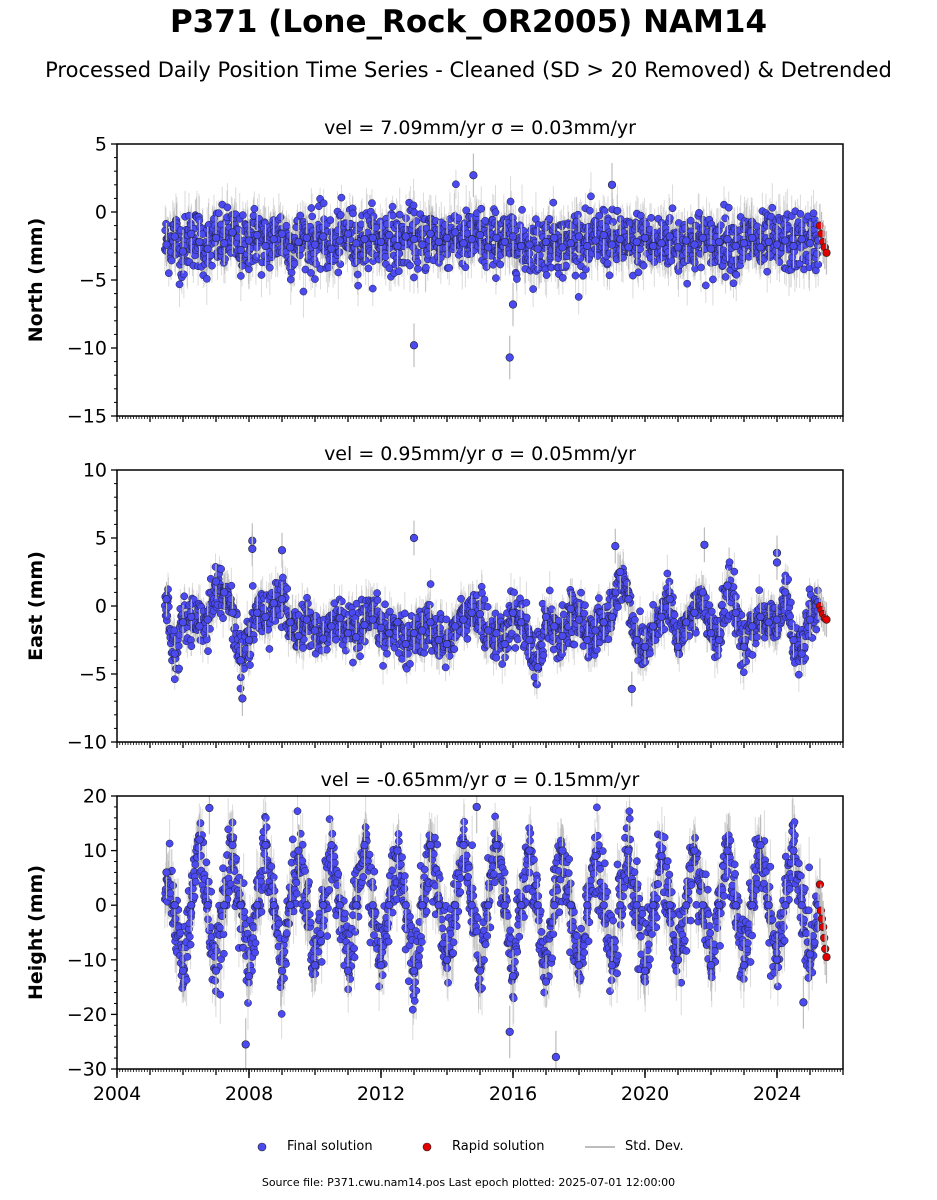 Image resolution: width=937 pixels, height=1200 pixels. What do you see at coordinates (87, 349) in the screenshot?
I see `y-tick-label: −10` at bounding box center [87, 349].